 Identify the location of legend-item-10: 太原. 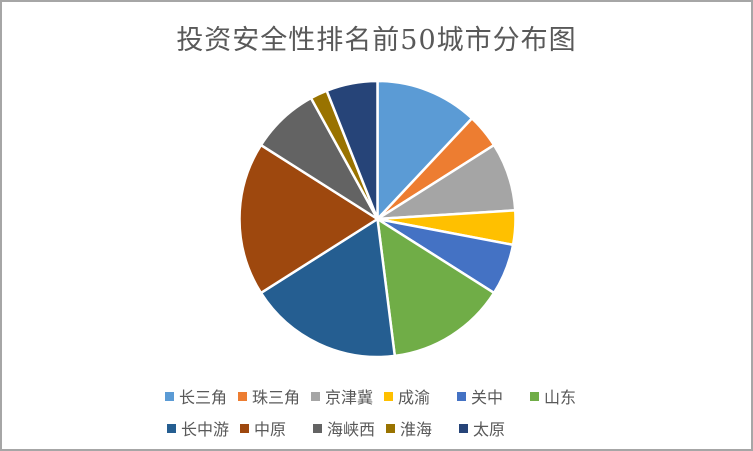
(495, 428).